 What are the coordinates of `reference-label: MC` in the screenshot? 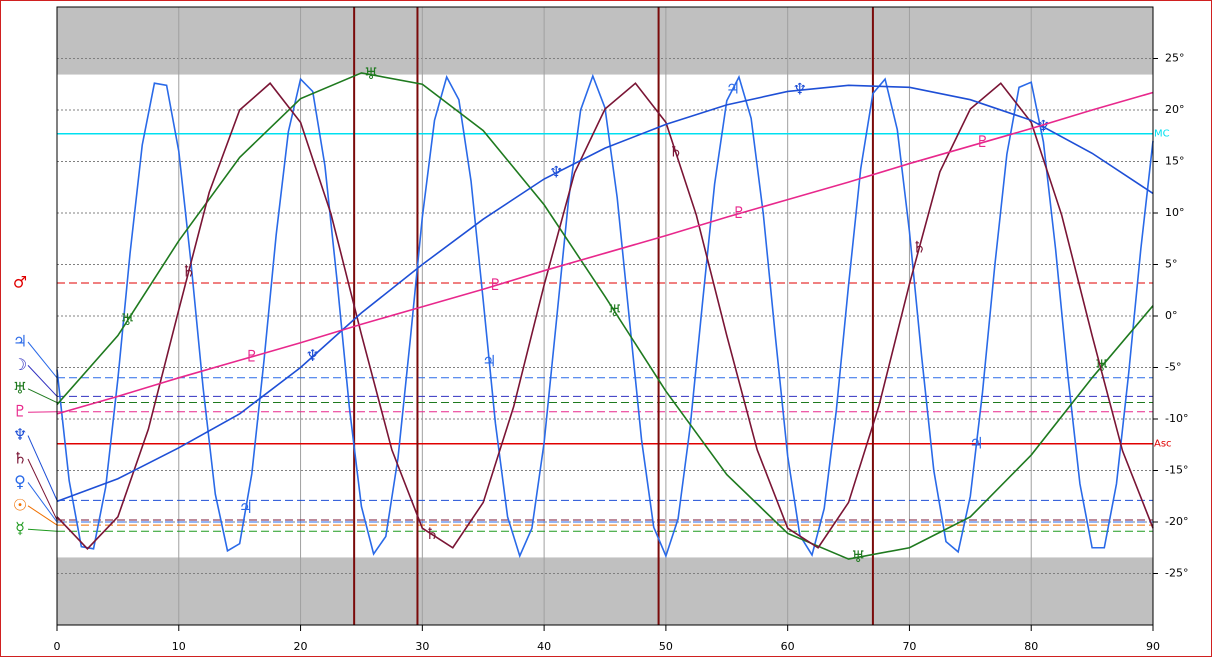 It's located at (1162, 134).